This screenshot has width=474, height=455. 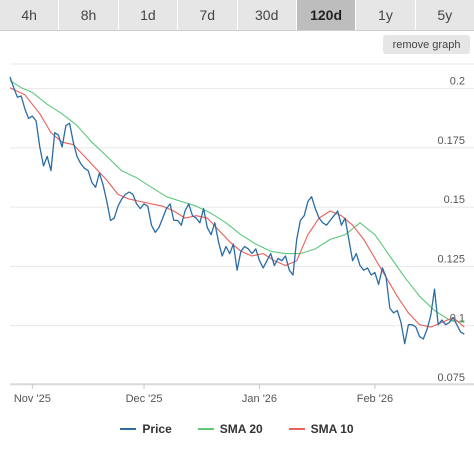 What do you see at coordinates (445, 15) in the screenshot?
I see `timeframe-tab-5y: 5y` at bounding box center [445, 15].